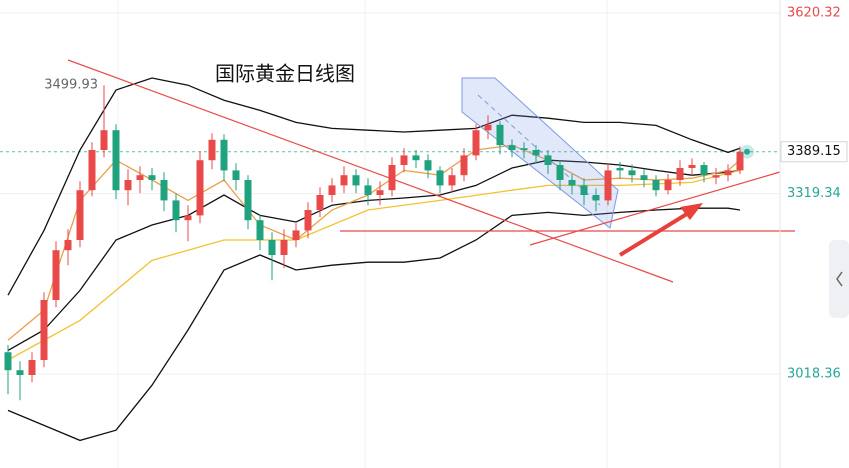  I want to click on collapse-button, so click(839, 279).